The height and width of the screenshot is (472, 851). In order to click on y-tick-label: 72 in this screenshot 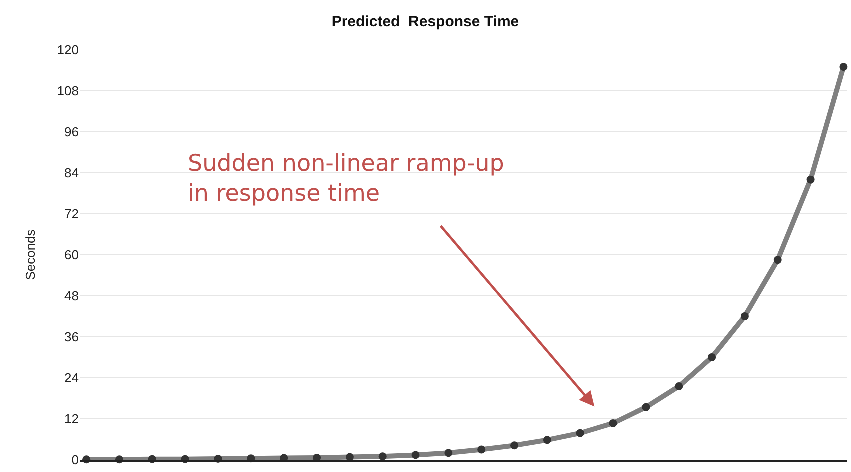, I will do `click(71, 214)`.